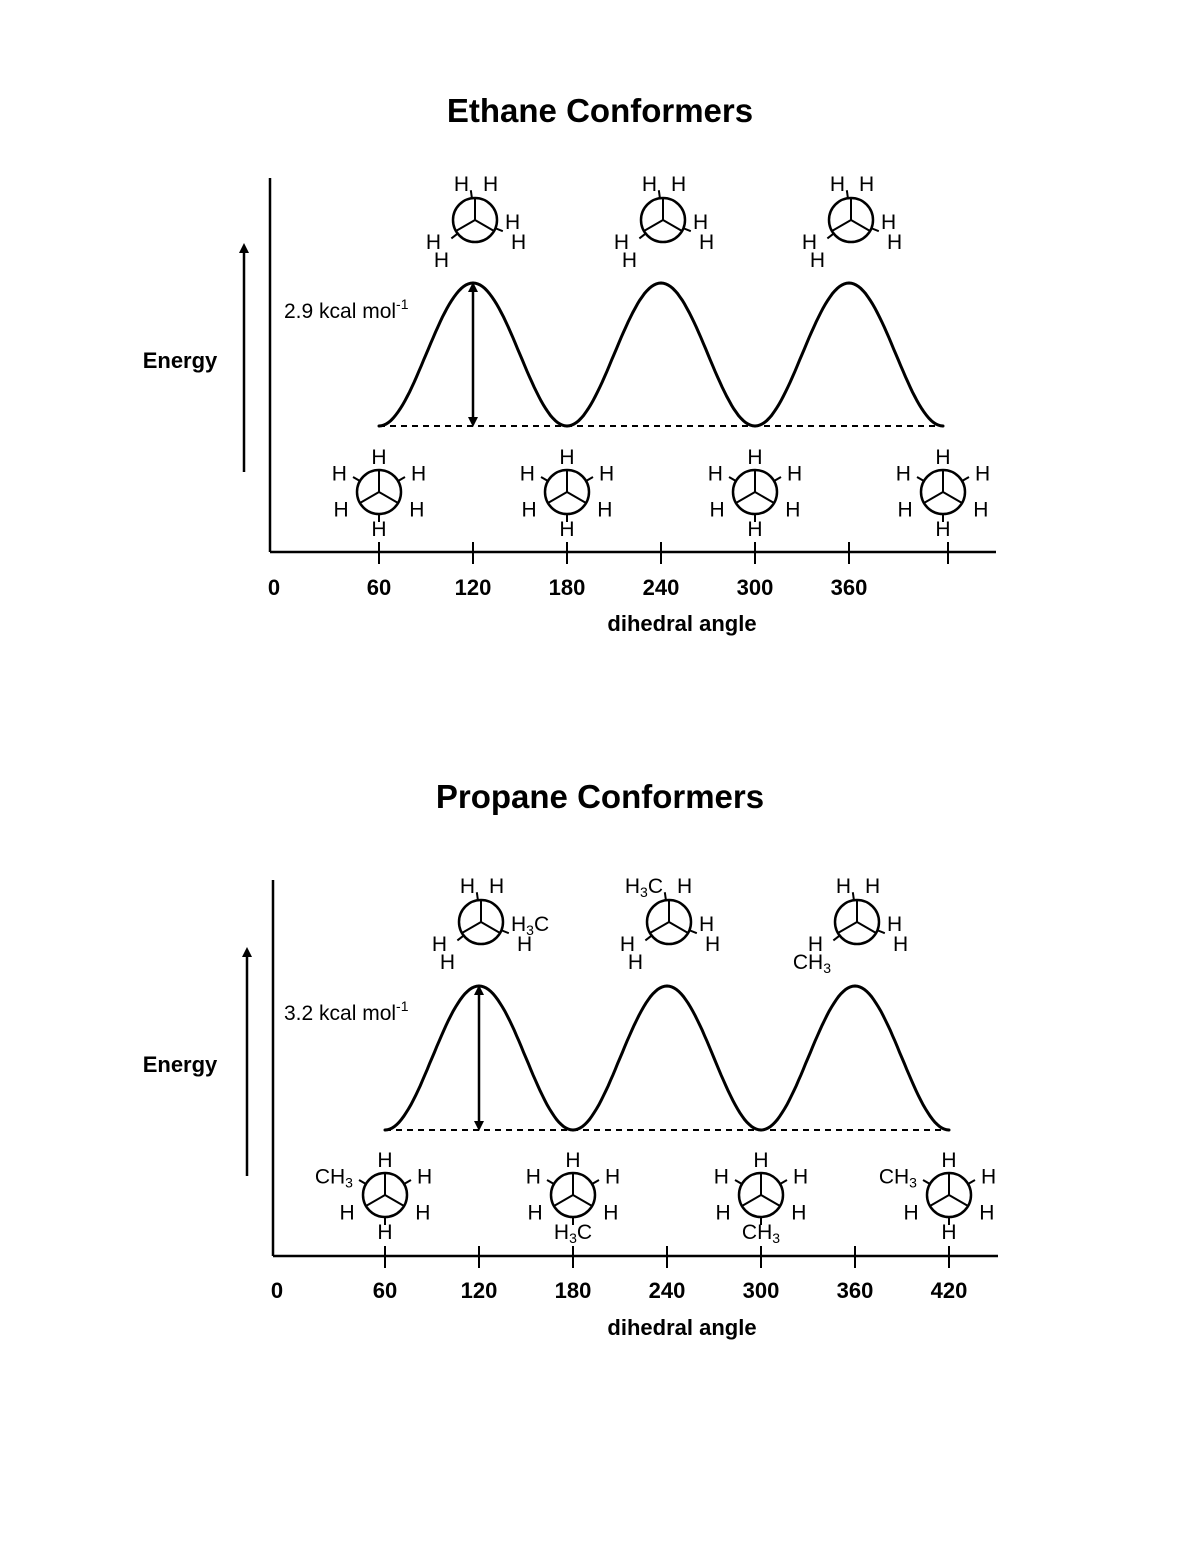  Describe the element at coordinates (644, 888) in the screenshot. I see `back-substituent-label: H3C` at that location.